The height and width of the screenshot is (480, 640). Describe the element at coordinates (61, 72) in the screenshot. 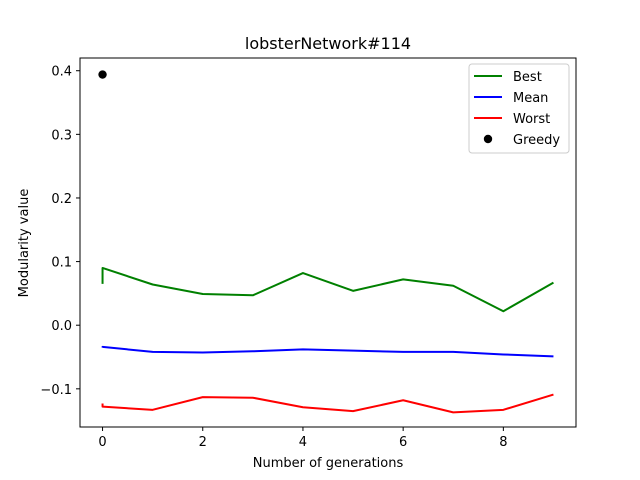

I see `y-tick-label: 0.4` at that location.